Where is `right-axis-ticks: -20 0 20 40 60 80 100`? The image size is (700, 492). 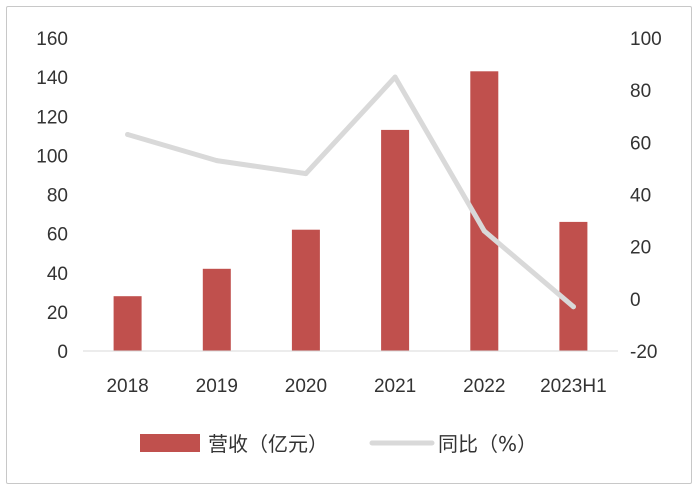 right-axis-ticks: -20 0 20 40 60 80 100 is located at coordinates (646, 196).